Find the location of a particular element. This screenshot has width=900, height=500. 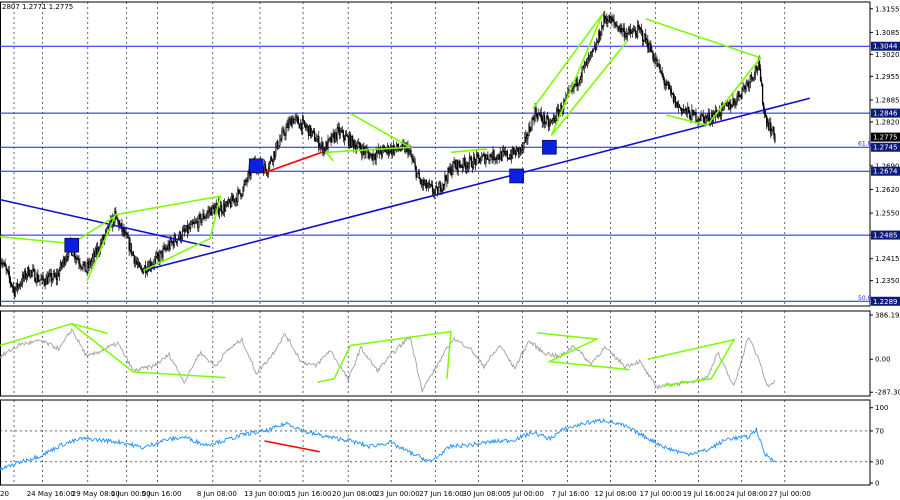

y-tick-label: 0.00 is located at coordinates (883, 360).